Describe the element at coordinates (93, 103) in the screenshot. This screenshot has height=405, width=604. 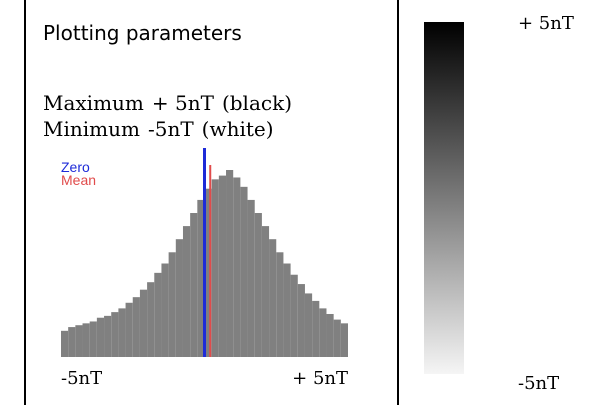
I see `maximum-label: Maximum` at that location.